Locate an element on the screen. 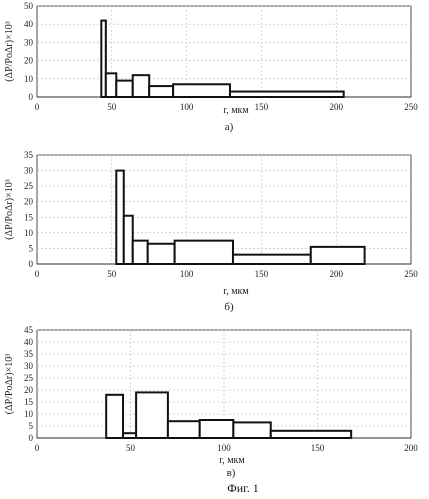  panel-a-ytick-label-3: 30 is located at coordinates (29, 42).